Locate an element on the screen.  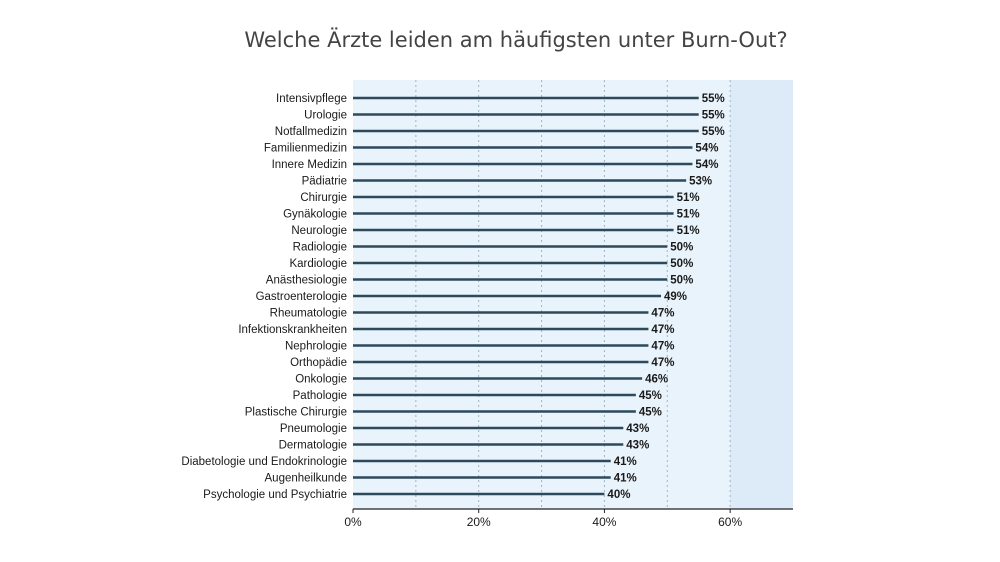
bar-row: Nephrologie 47% is located at coordinates (479, 347).